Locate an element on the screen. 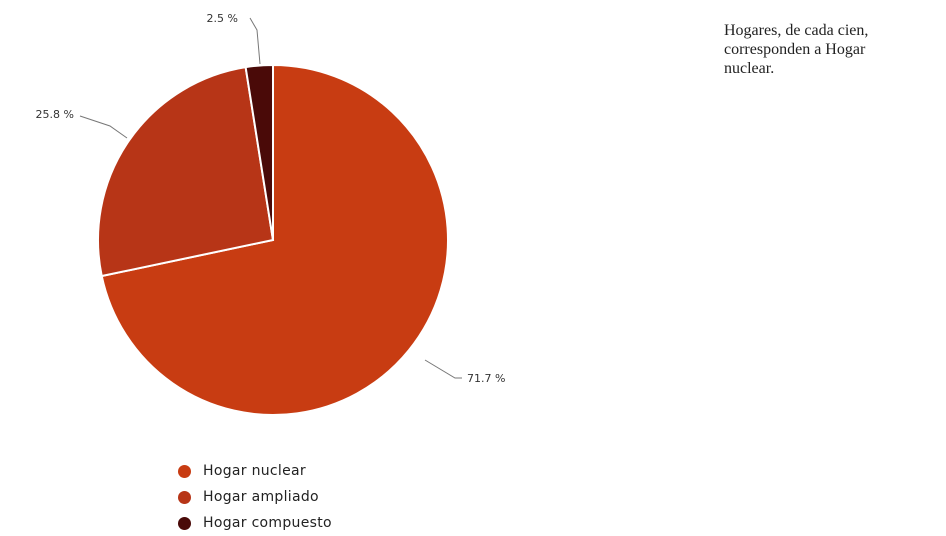 This screenshot has width=946, height=536. caption-line-3: nuclear. is located at coordinates (749, 68).